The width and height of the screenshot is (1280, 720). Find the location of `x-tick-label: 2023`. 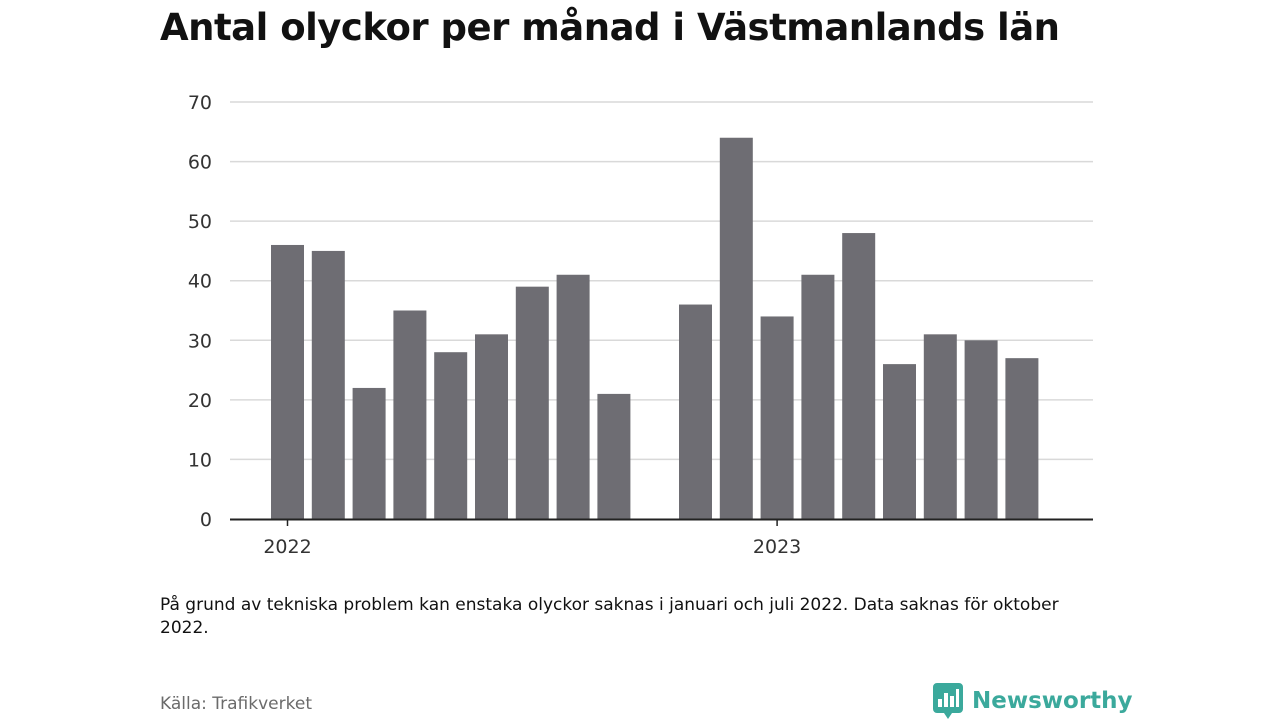

x-tick-label: 2023 is located at coordinates (777, 547).